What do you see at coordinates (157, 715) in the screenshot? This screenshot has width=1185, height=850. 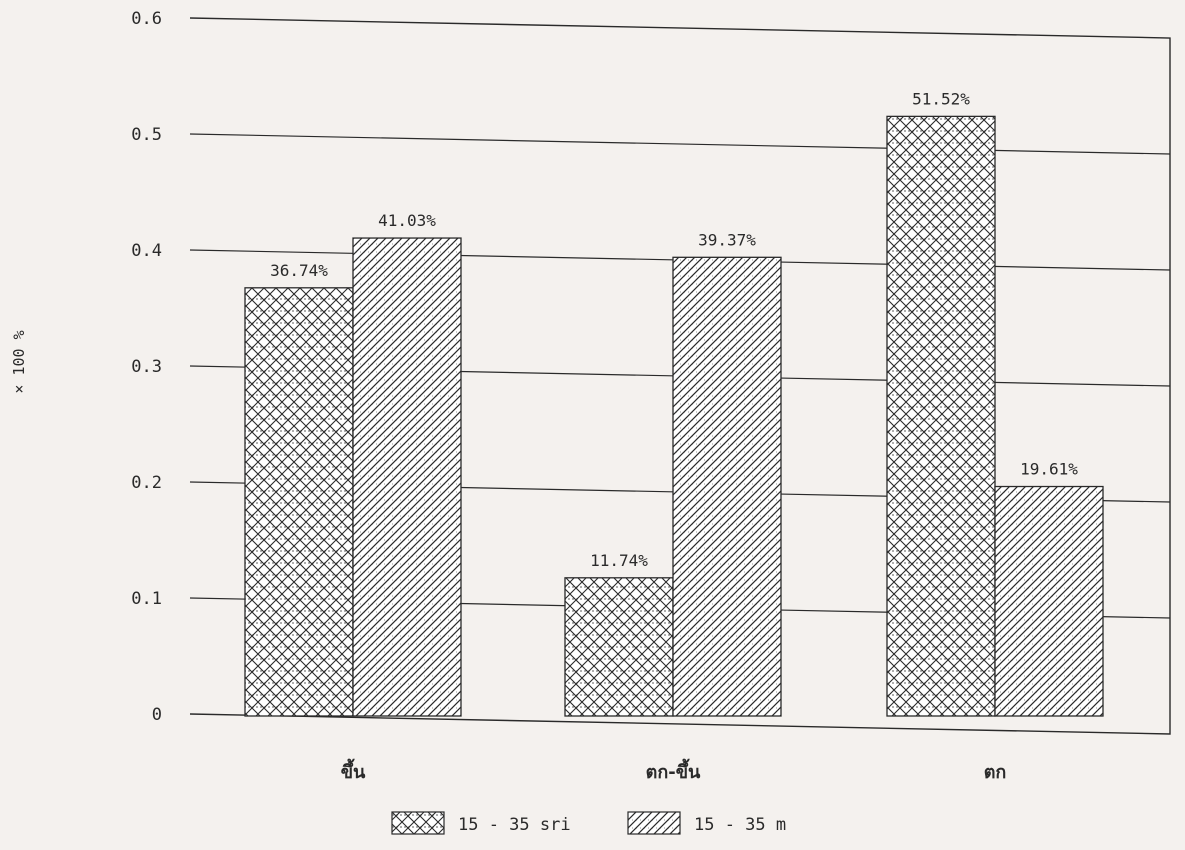 I see `y-tick-label: 0` at bounding box center [157, 715].